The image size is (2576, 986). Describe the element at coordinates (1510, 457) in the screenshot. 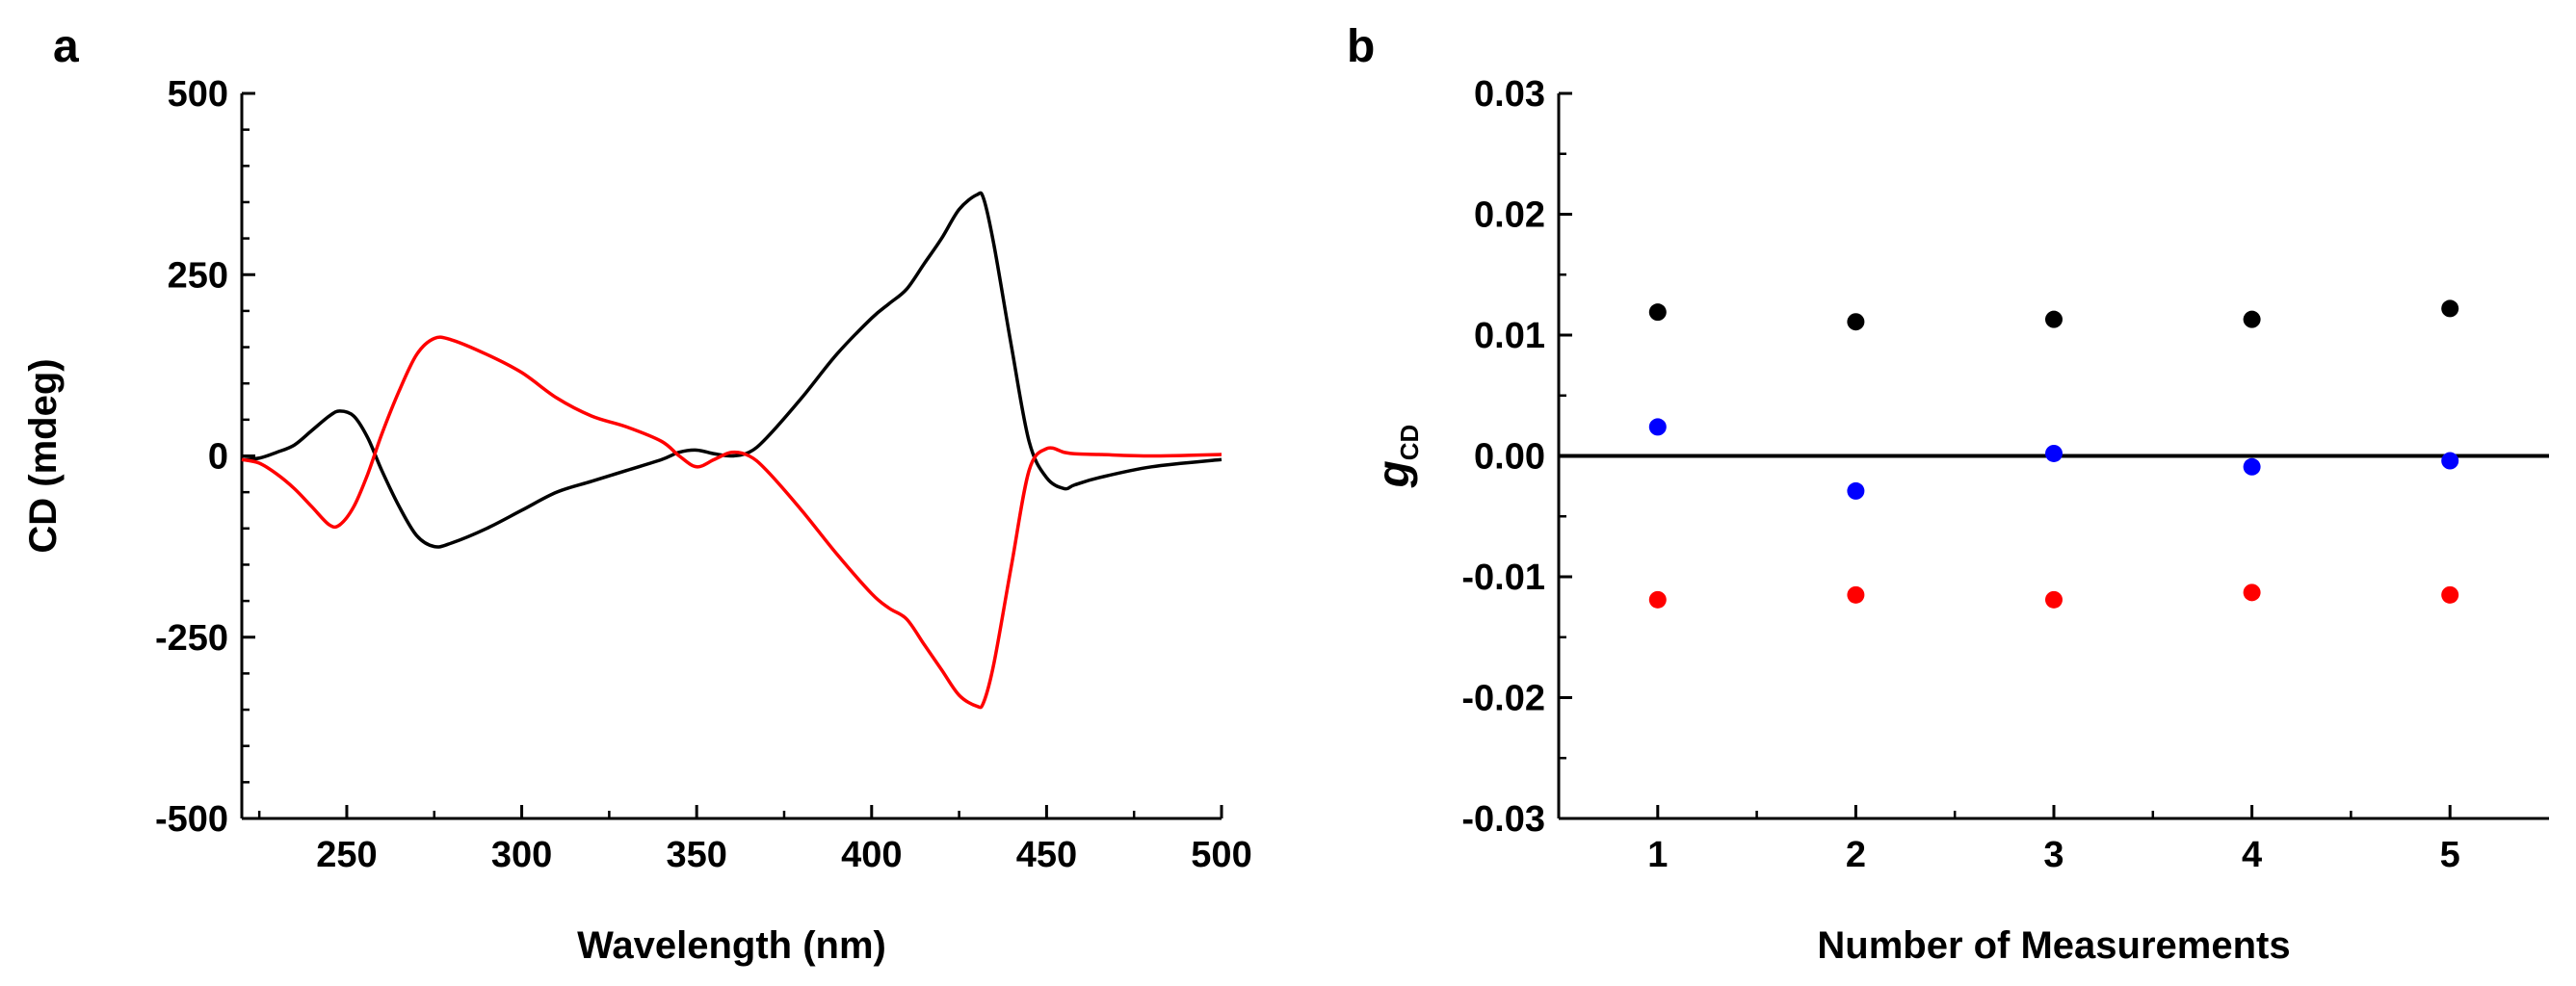

I see `y-tick-label: 0.00` at that location.